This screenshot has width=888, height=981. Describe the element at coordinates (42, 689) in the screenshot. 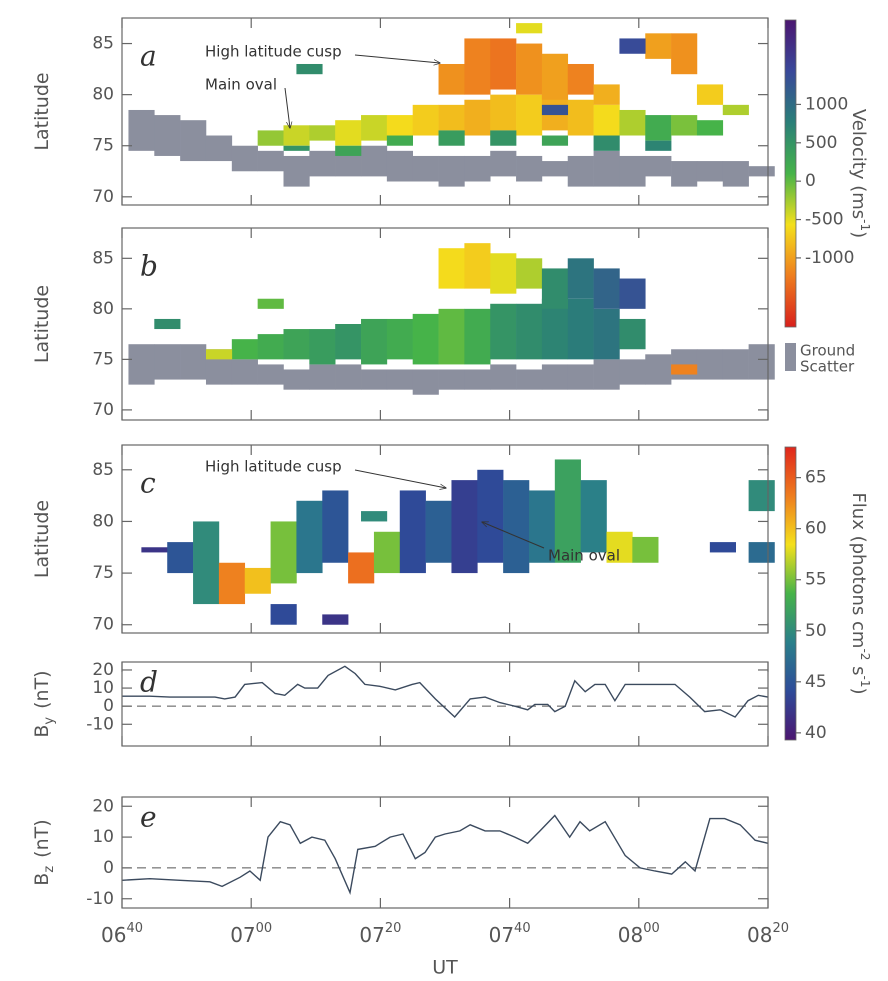

I see `label-part: (nT)` at that location.